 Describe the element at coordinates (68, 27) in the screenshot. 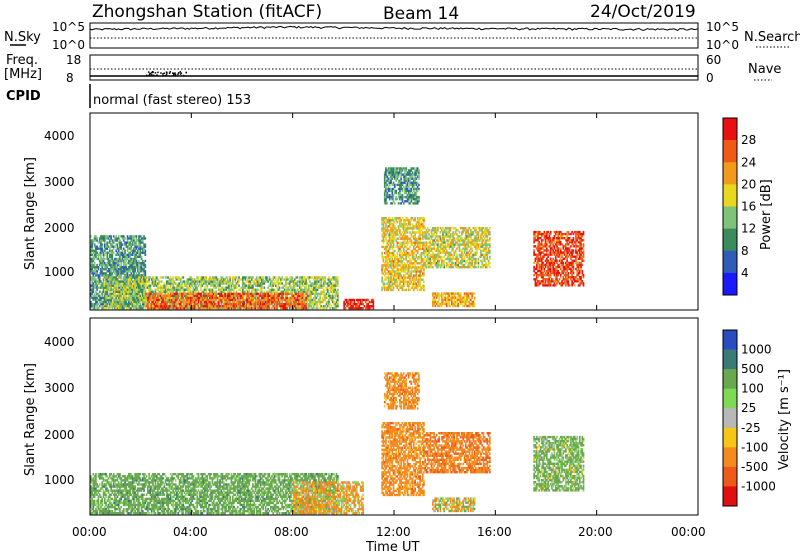

I see `nsky-tick-top: 10^5` at that location.